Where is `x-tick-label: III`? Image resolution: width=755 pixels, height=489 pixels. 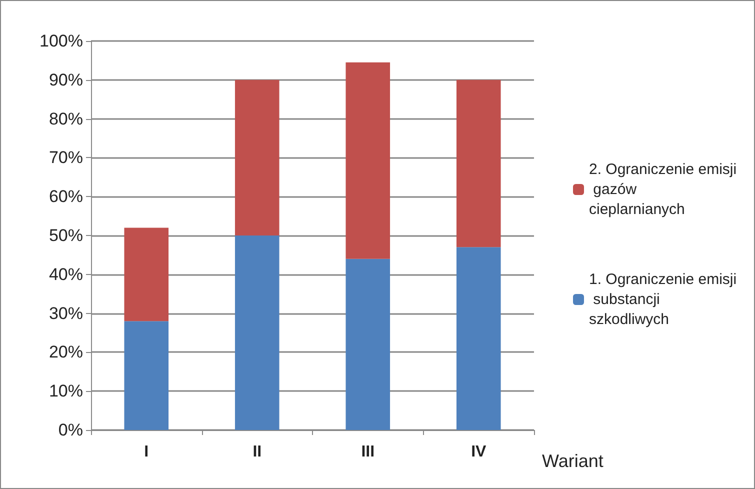 x-tick-label: III is located at coordinates (368, 452).